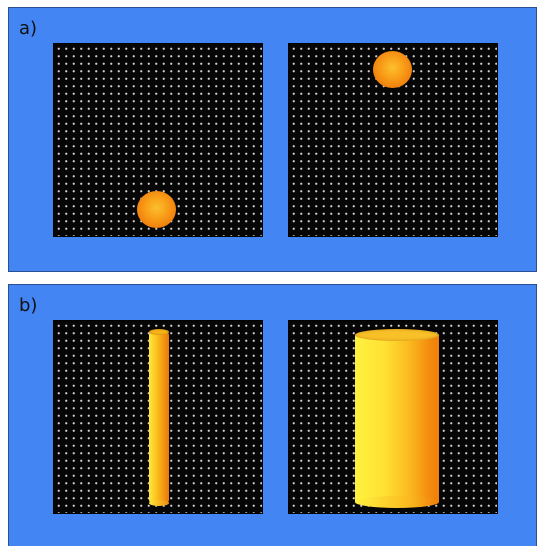 The height and width of the screenshot is (546, 539). I want to click on panel-b-left-grid, so click(158, 417).